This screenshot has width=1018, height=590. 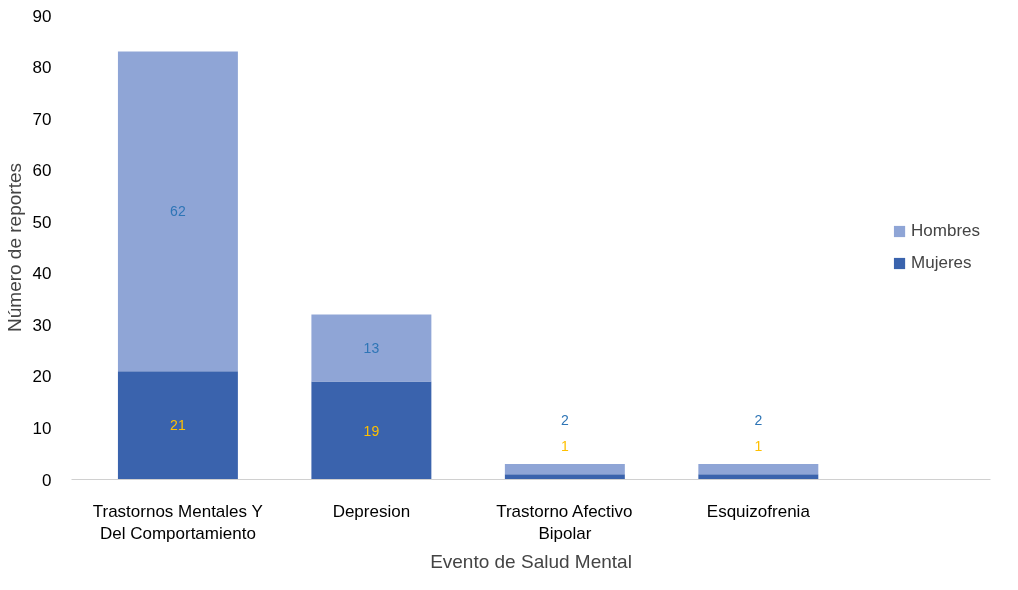 I want to click on x-tick-label: Esquizofrenia, so click(x=758, y=511).